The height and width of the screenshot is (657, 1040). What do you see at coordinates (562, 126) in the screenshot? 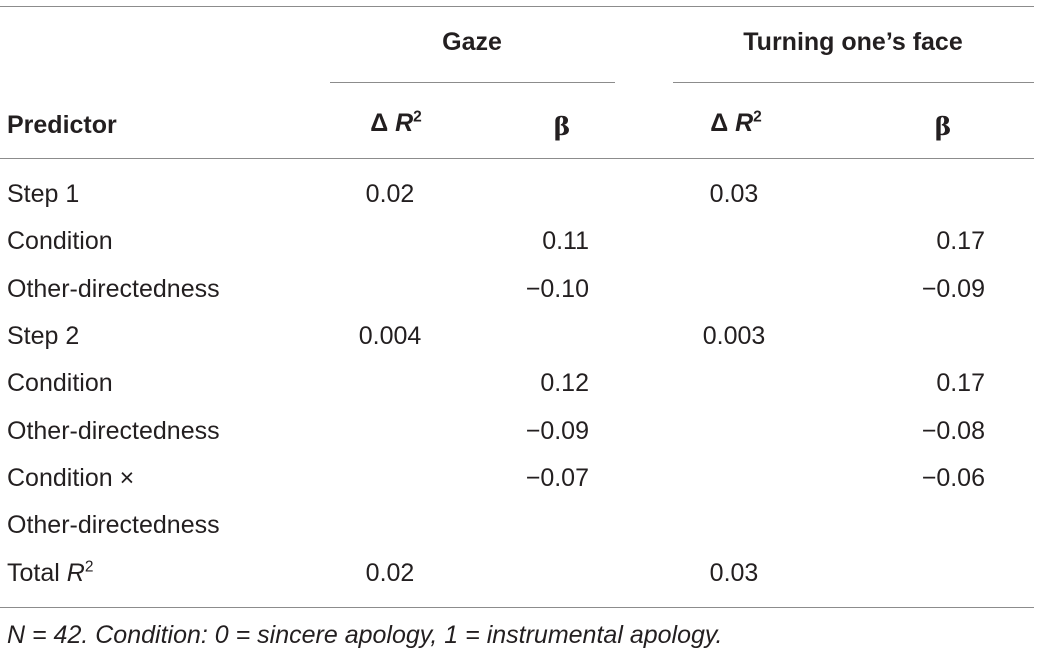
I see `column-header-gaze-beta: β` at bounding box center [562, 126].